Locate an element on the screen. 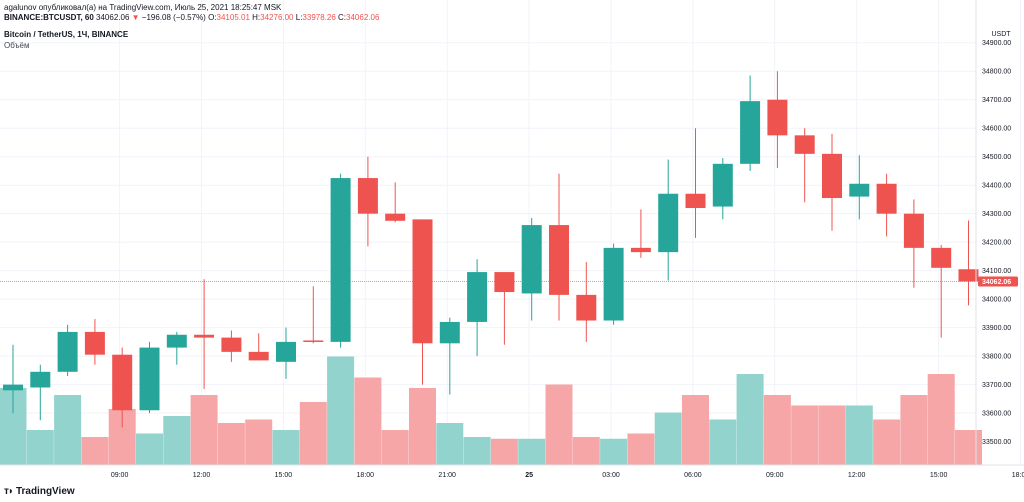 This screenshot has width=1024, height=502. legend-title: Bitcoin / TetherUS, 1Ч, BINANCE is located at coordinates (66, 34).